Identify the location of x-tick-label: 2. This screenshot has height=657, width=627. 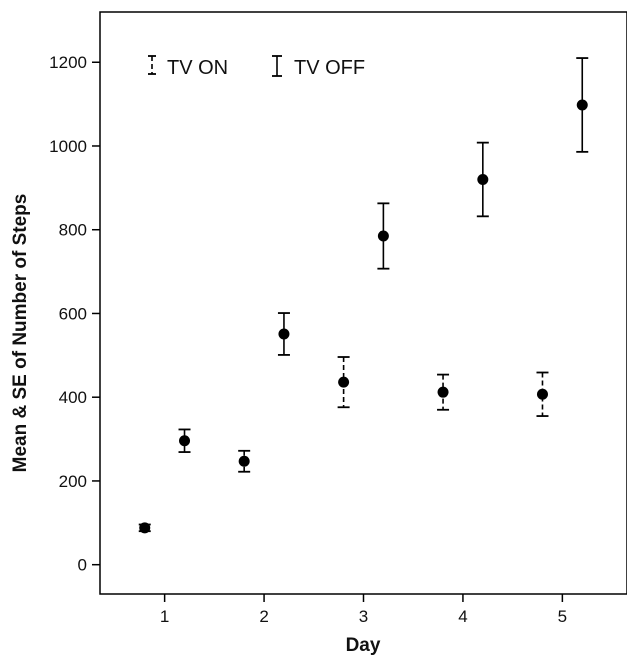
(263, 616).